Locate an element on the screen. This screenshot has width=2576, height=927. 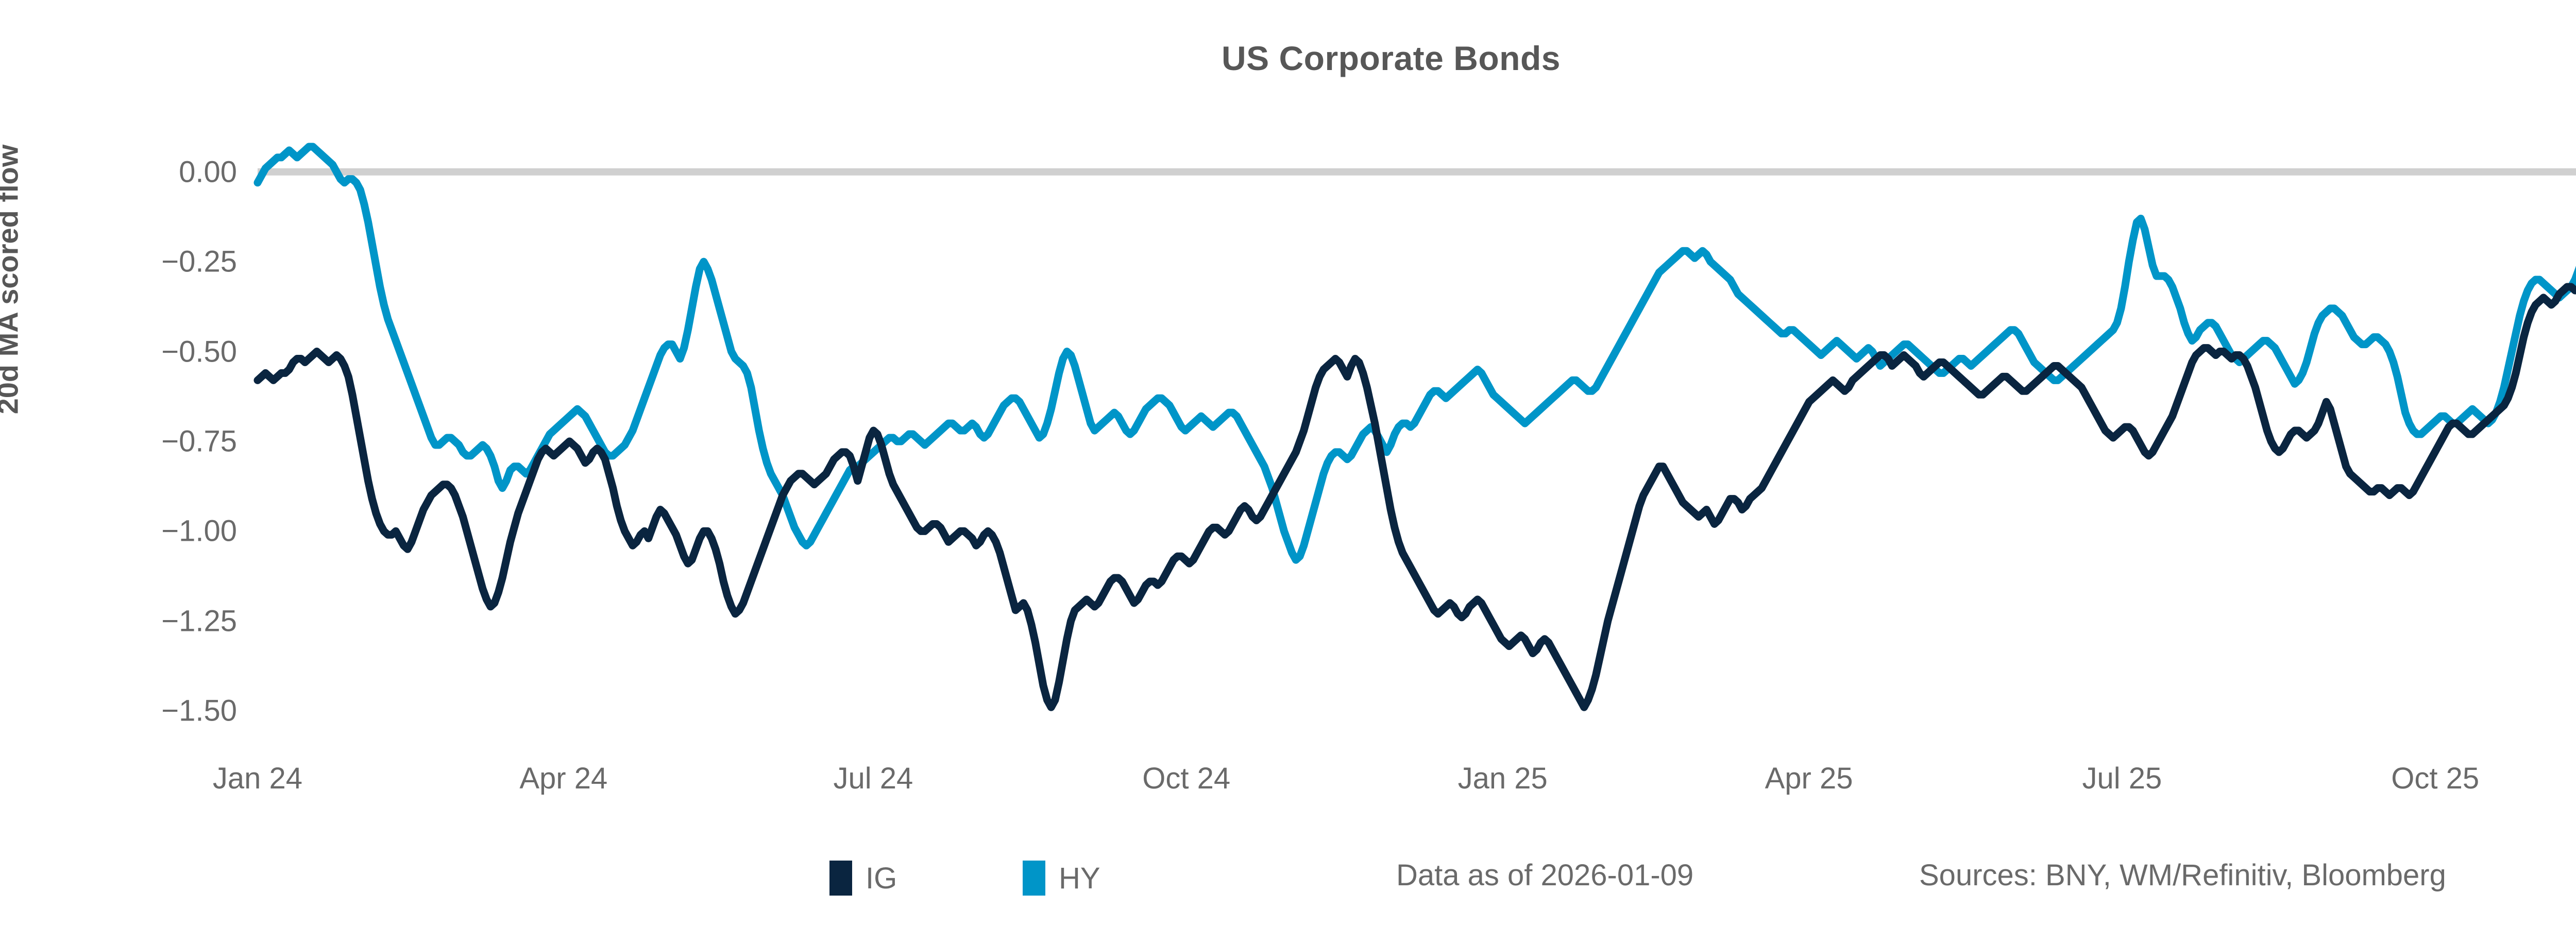
y-tick-label: 0.00 is located at coordinates (208, 172).